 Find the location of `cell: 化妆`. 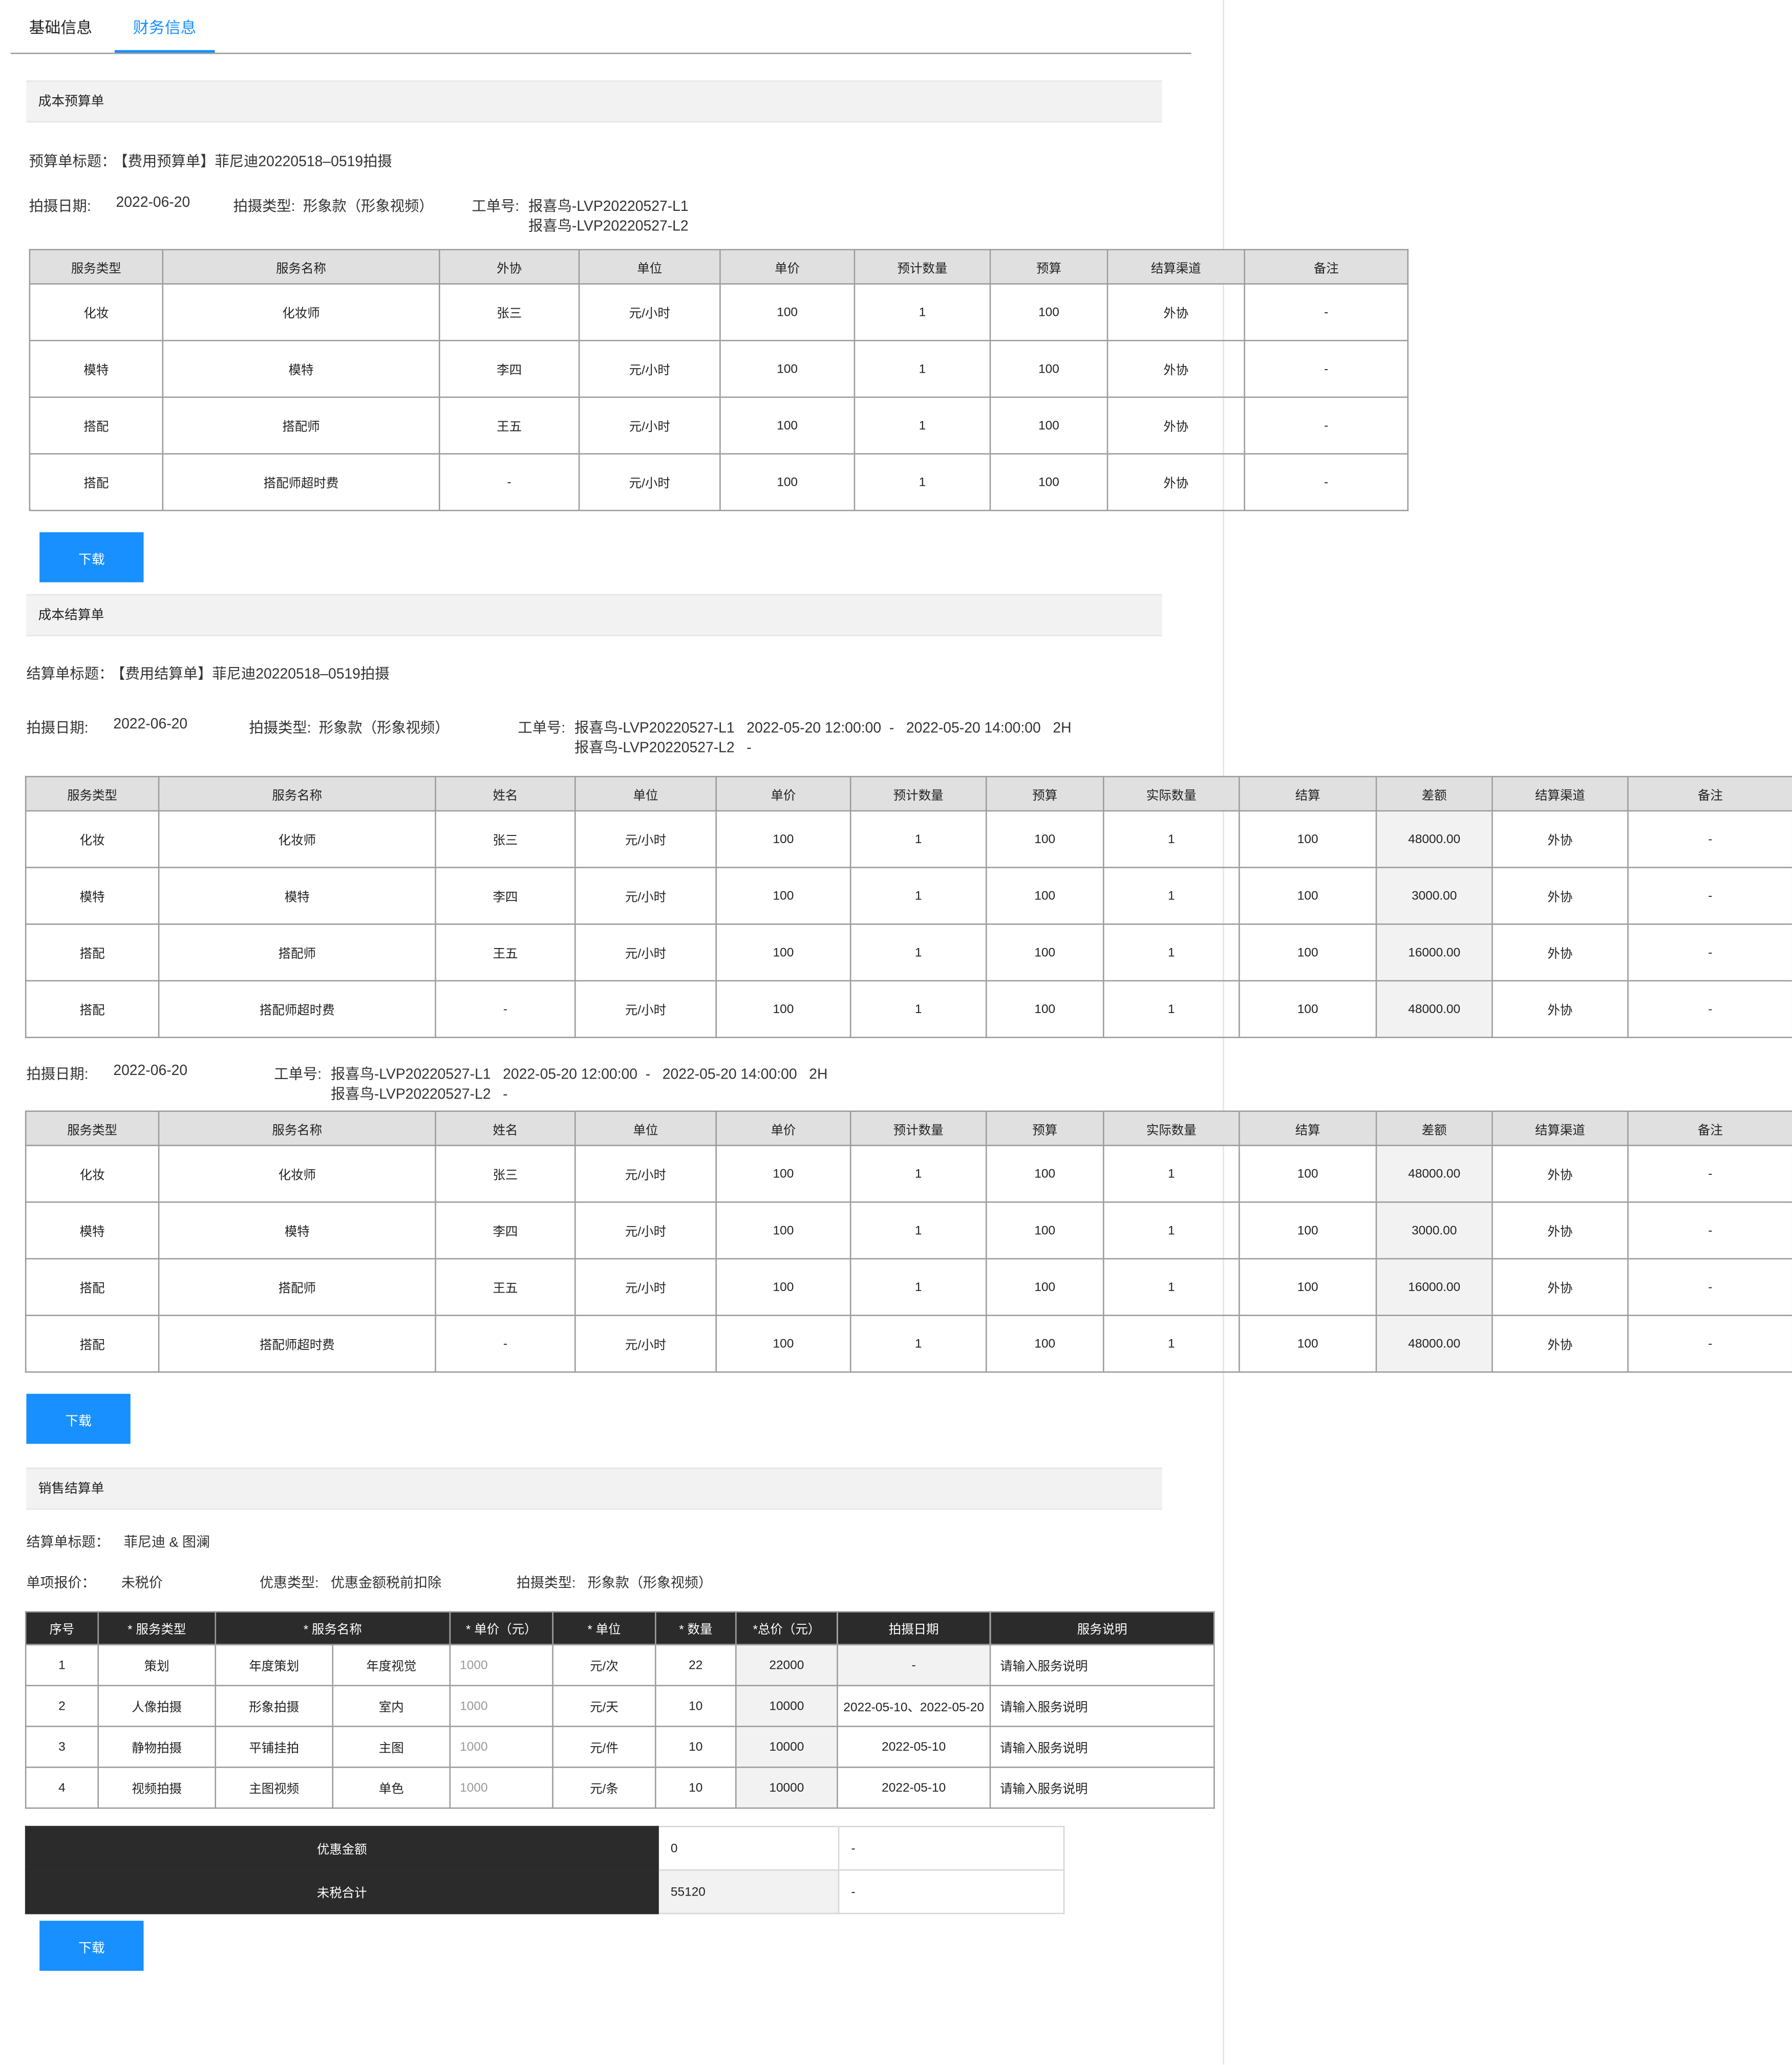

cell: 化妆 is located at coordinates (96, 312).